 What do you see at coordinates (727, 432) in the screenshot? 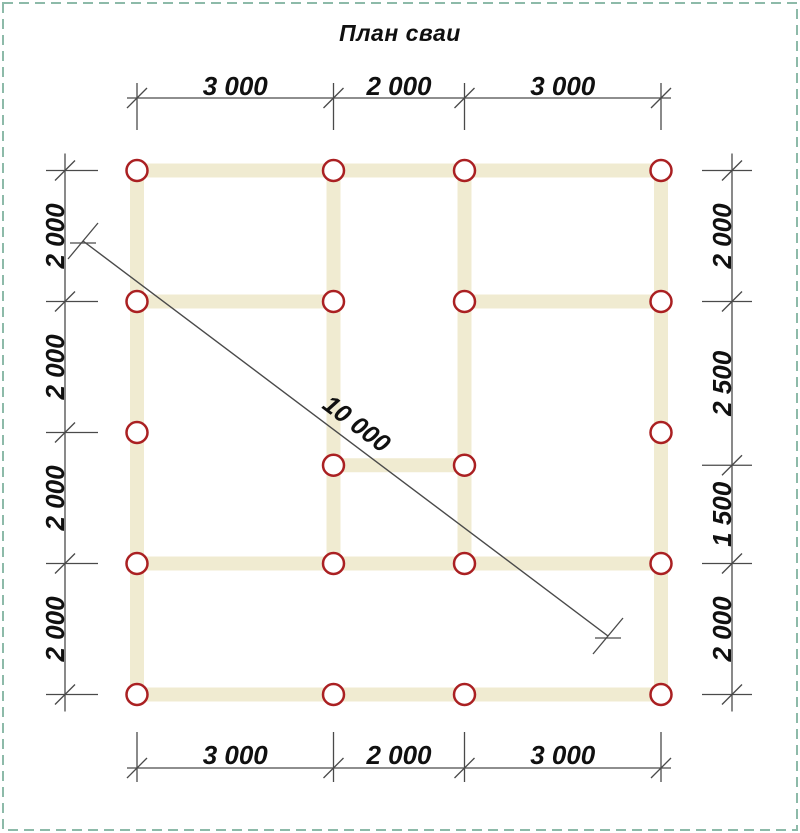
I see `dimension-chain-right: 2 000 2 500 1 500 2 000` at bounding box center [727, 432].